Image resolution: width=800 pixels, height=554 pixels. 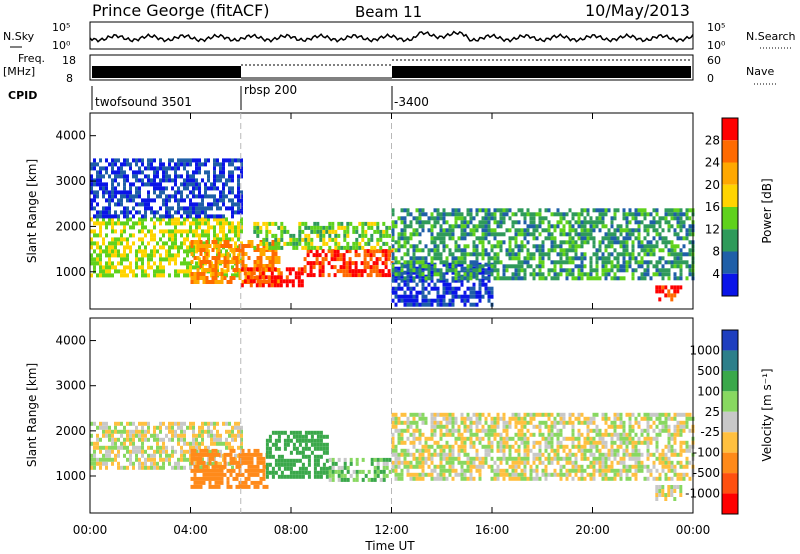 I want to click on colorbar-tick-label: 28, so click(x=712, y=140).